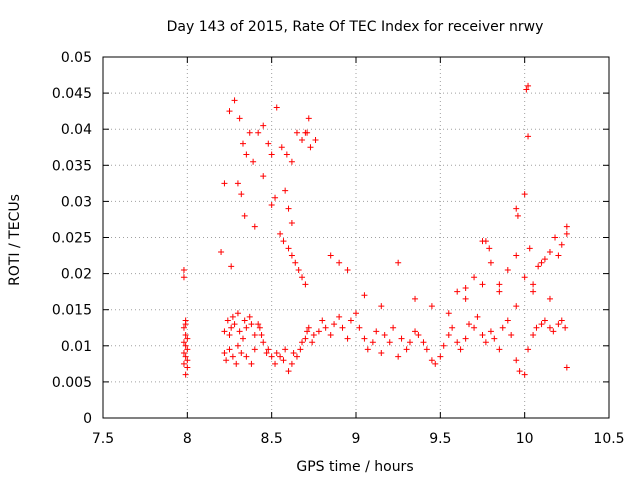 Image resolution: width=640 pixels, height=480 pixels. What do you see at coordinates (608, 439) in the screenshot?
I see `x-tick-label: 10.5` at bounding box center [608, 439].